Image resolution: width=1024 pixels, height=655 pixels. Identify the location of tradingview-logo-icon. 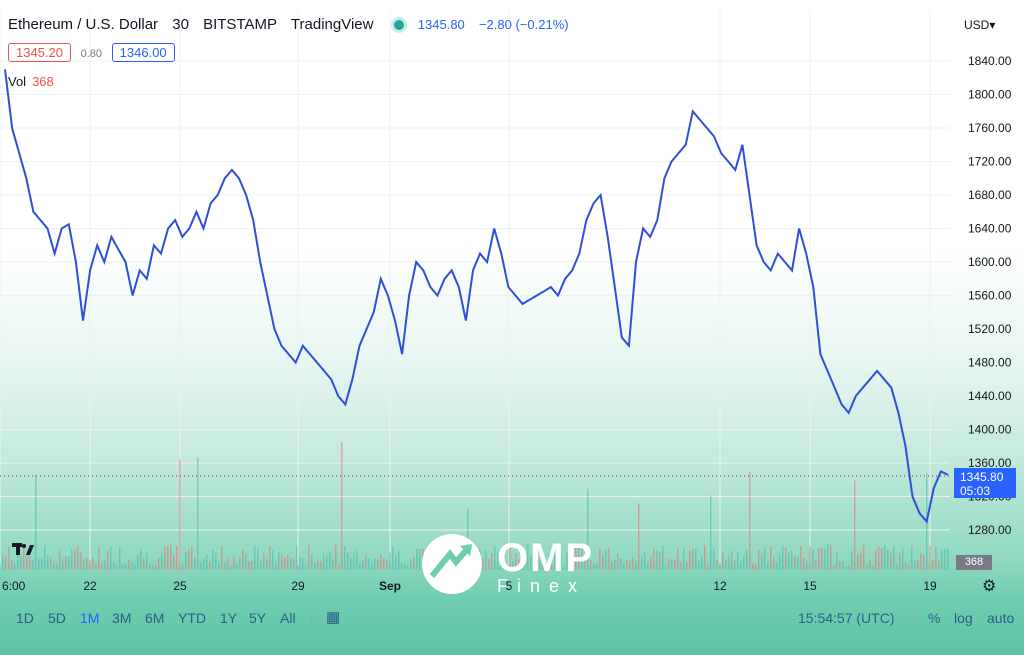
(23, 551).